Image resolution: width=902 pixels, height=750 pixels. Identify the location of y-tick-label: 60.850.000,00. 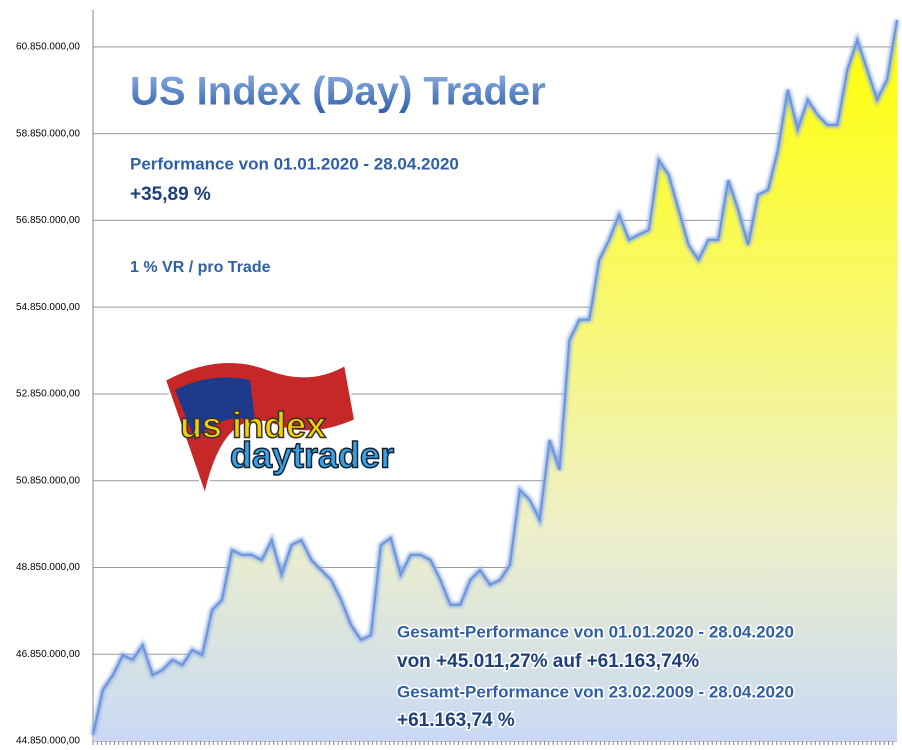
(48, 47).